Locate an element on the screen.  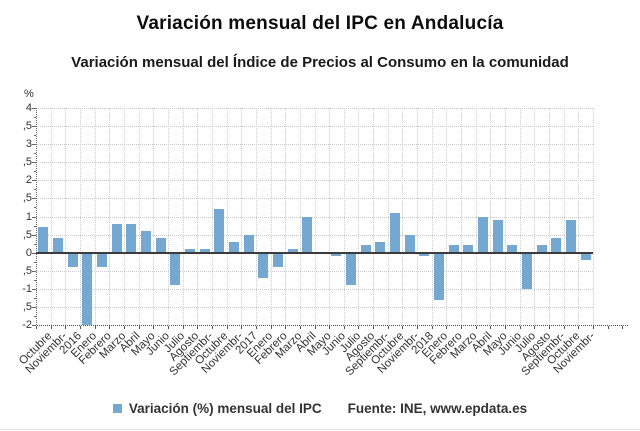
bottom-divider is located at coordinates (320, 429).